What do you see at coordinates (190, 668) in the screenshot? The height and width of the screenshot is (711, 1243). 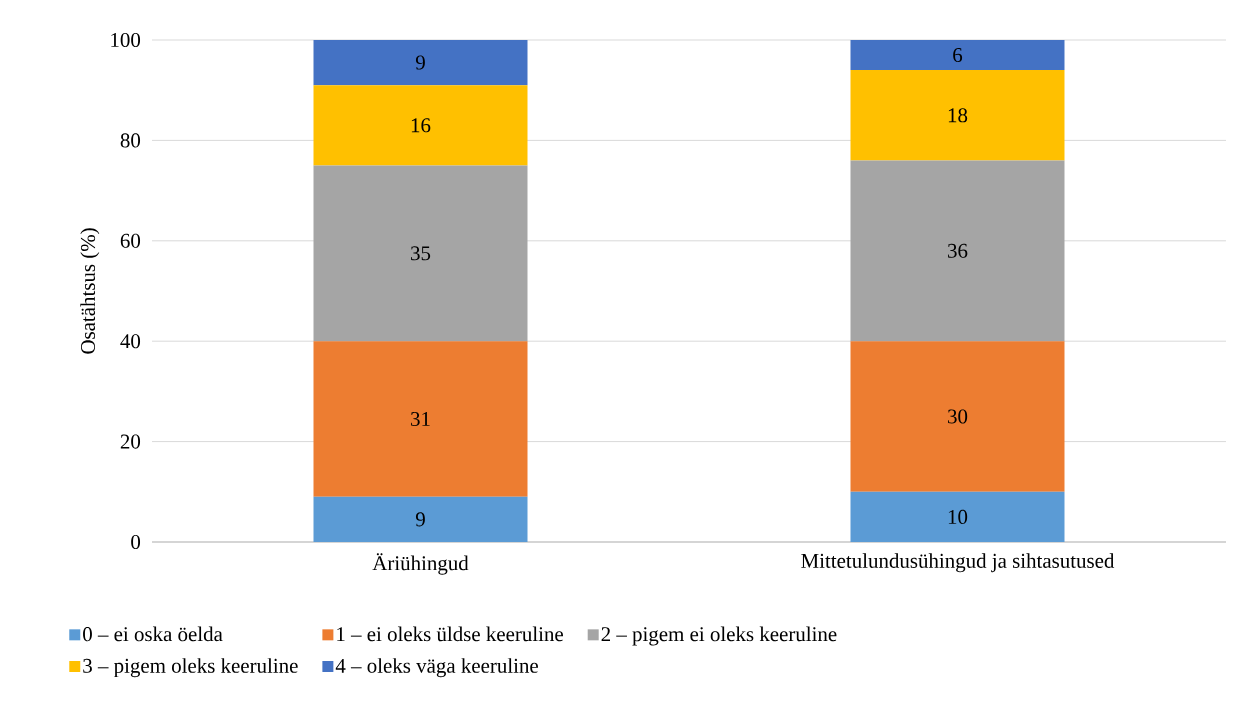 I see `legend-label: 3 – pigem oleks keeruline` at bounding box center [190, 668].